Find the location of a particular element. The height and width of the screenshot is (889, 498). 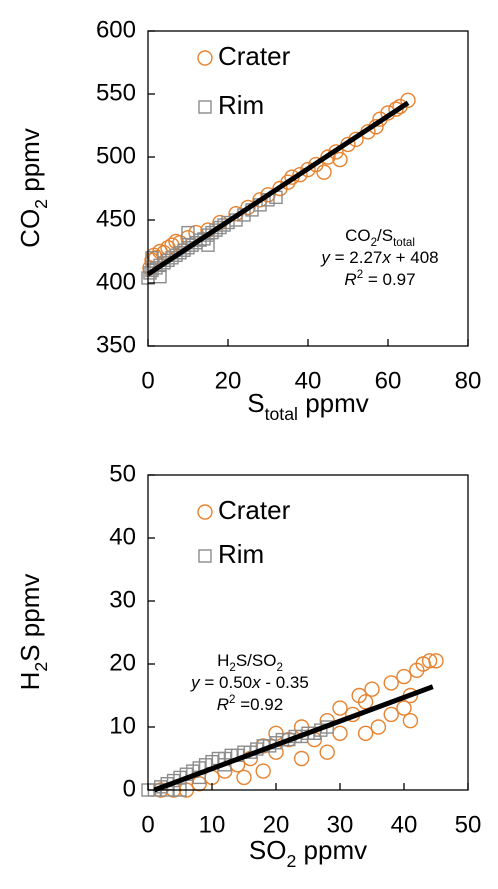

x-tick-label: 0 is located at coordinates (147, 380).